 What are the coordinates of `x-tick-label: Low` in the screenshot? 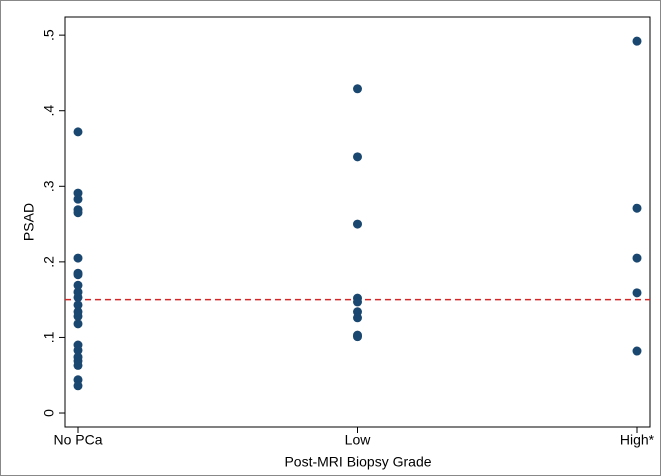 It's located at (358, 440).